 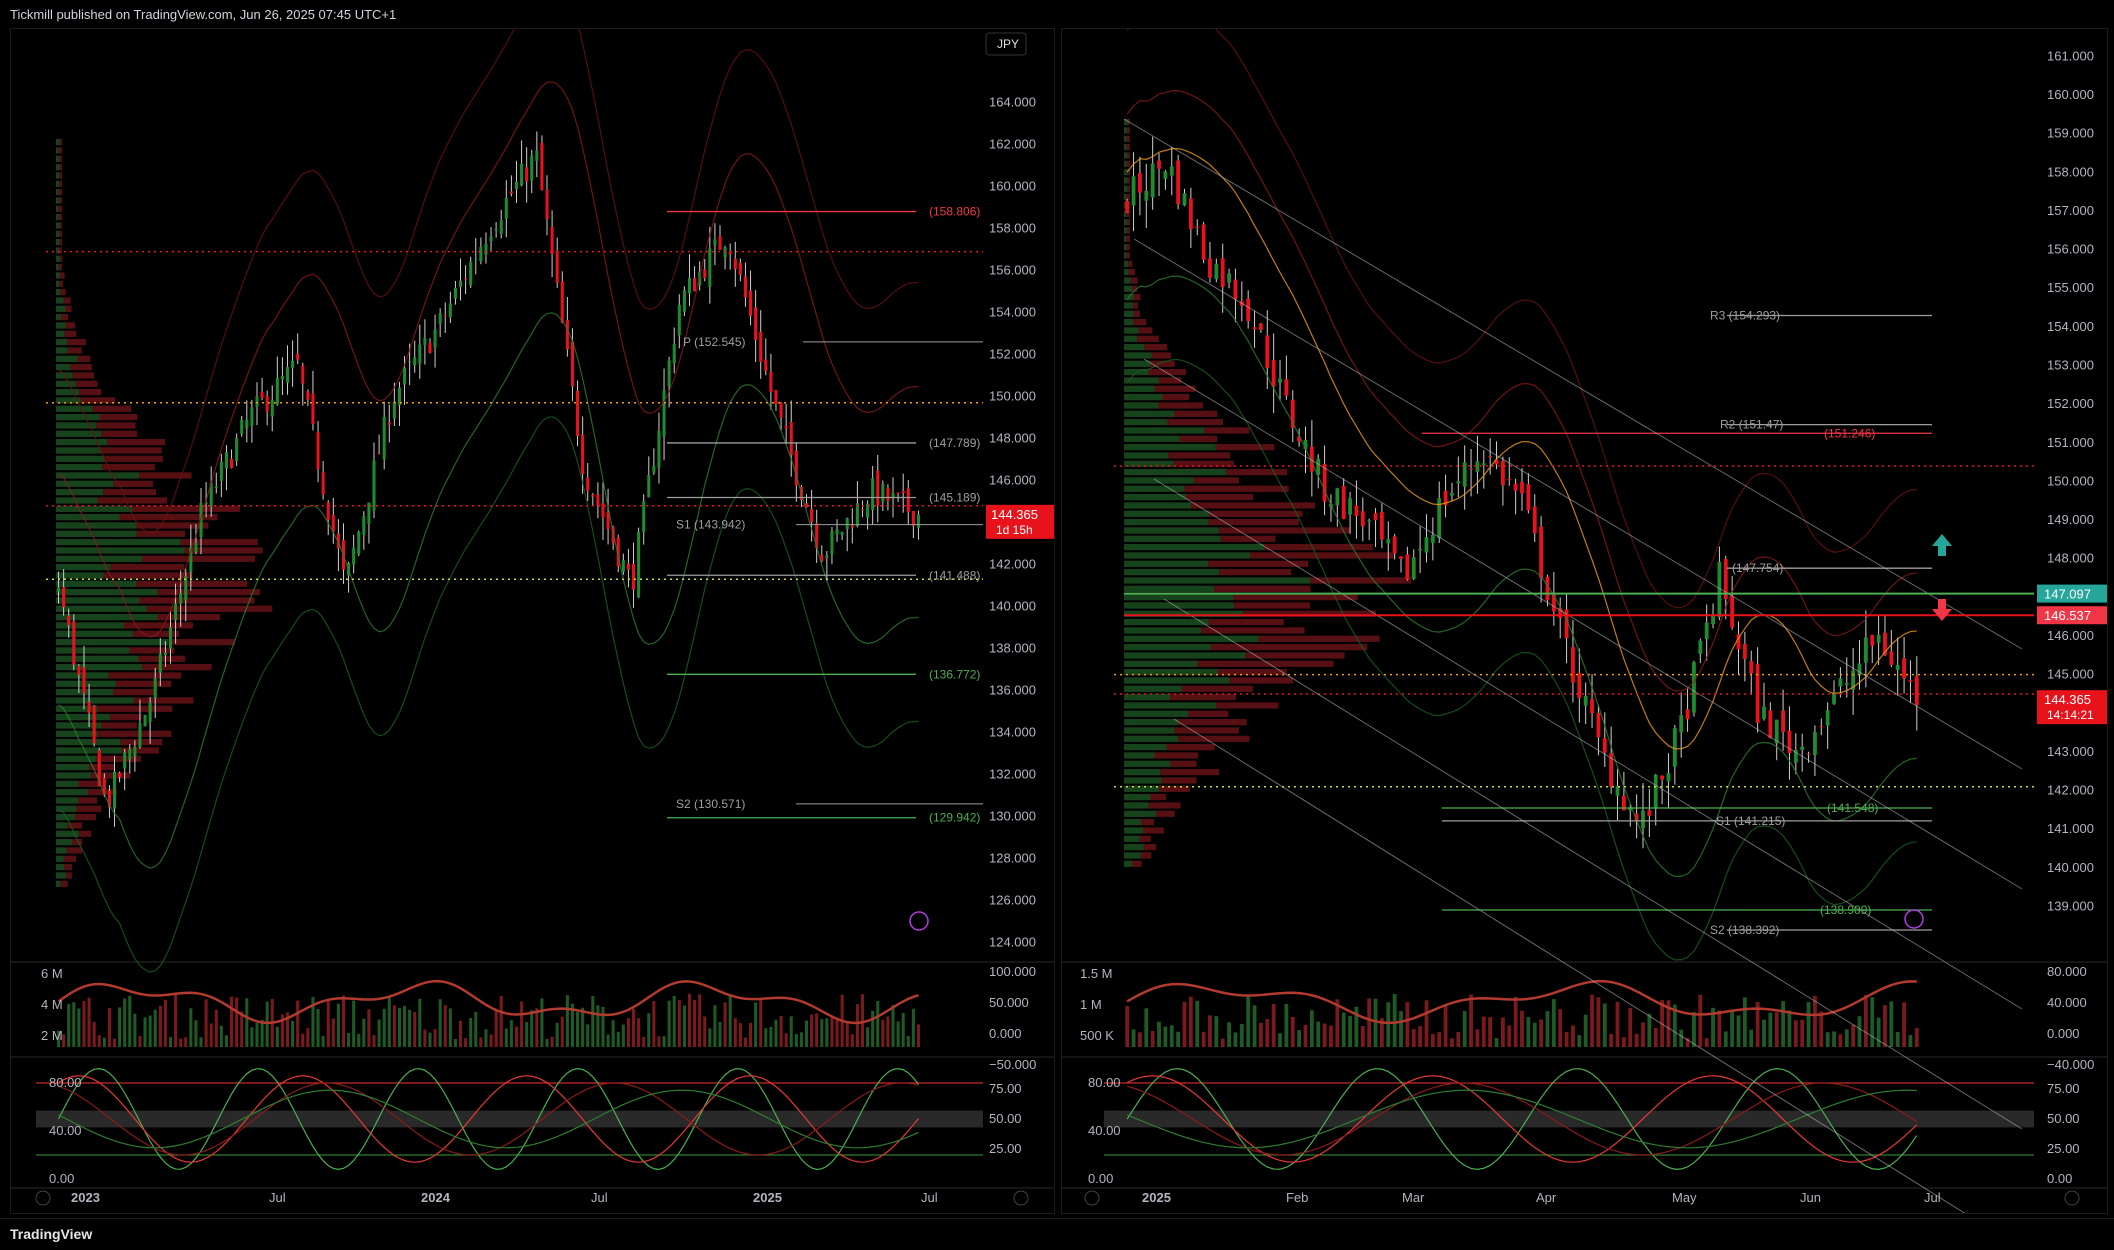 What do you see at coordinates (714, 342) in the screenshot?
I see `pivot-label: P (152.545)` at bounding box center [714, 342].